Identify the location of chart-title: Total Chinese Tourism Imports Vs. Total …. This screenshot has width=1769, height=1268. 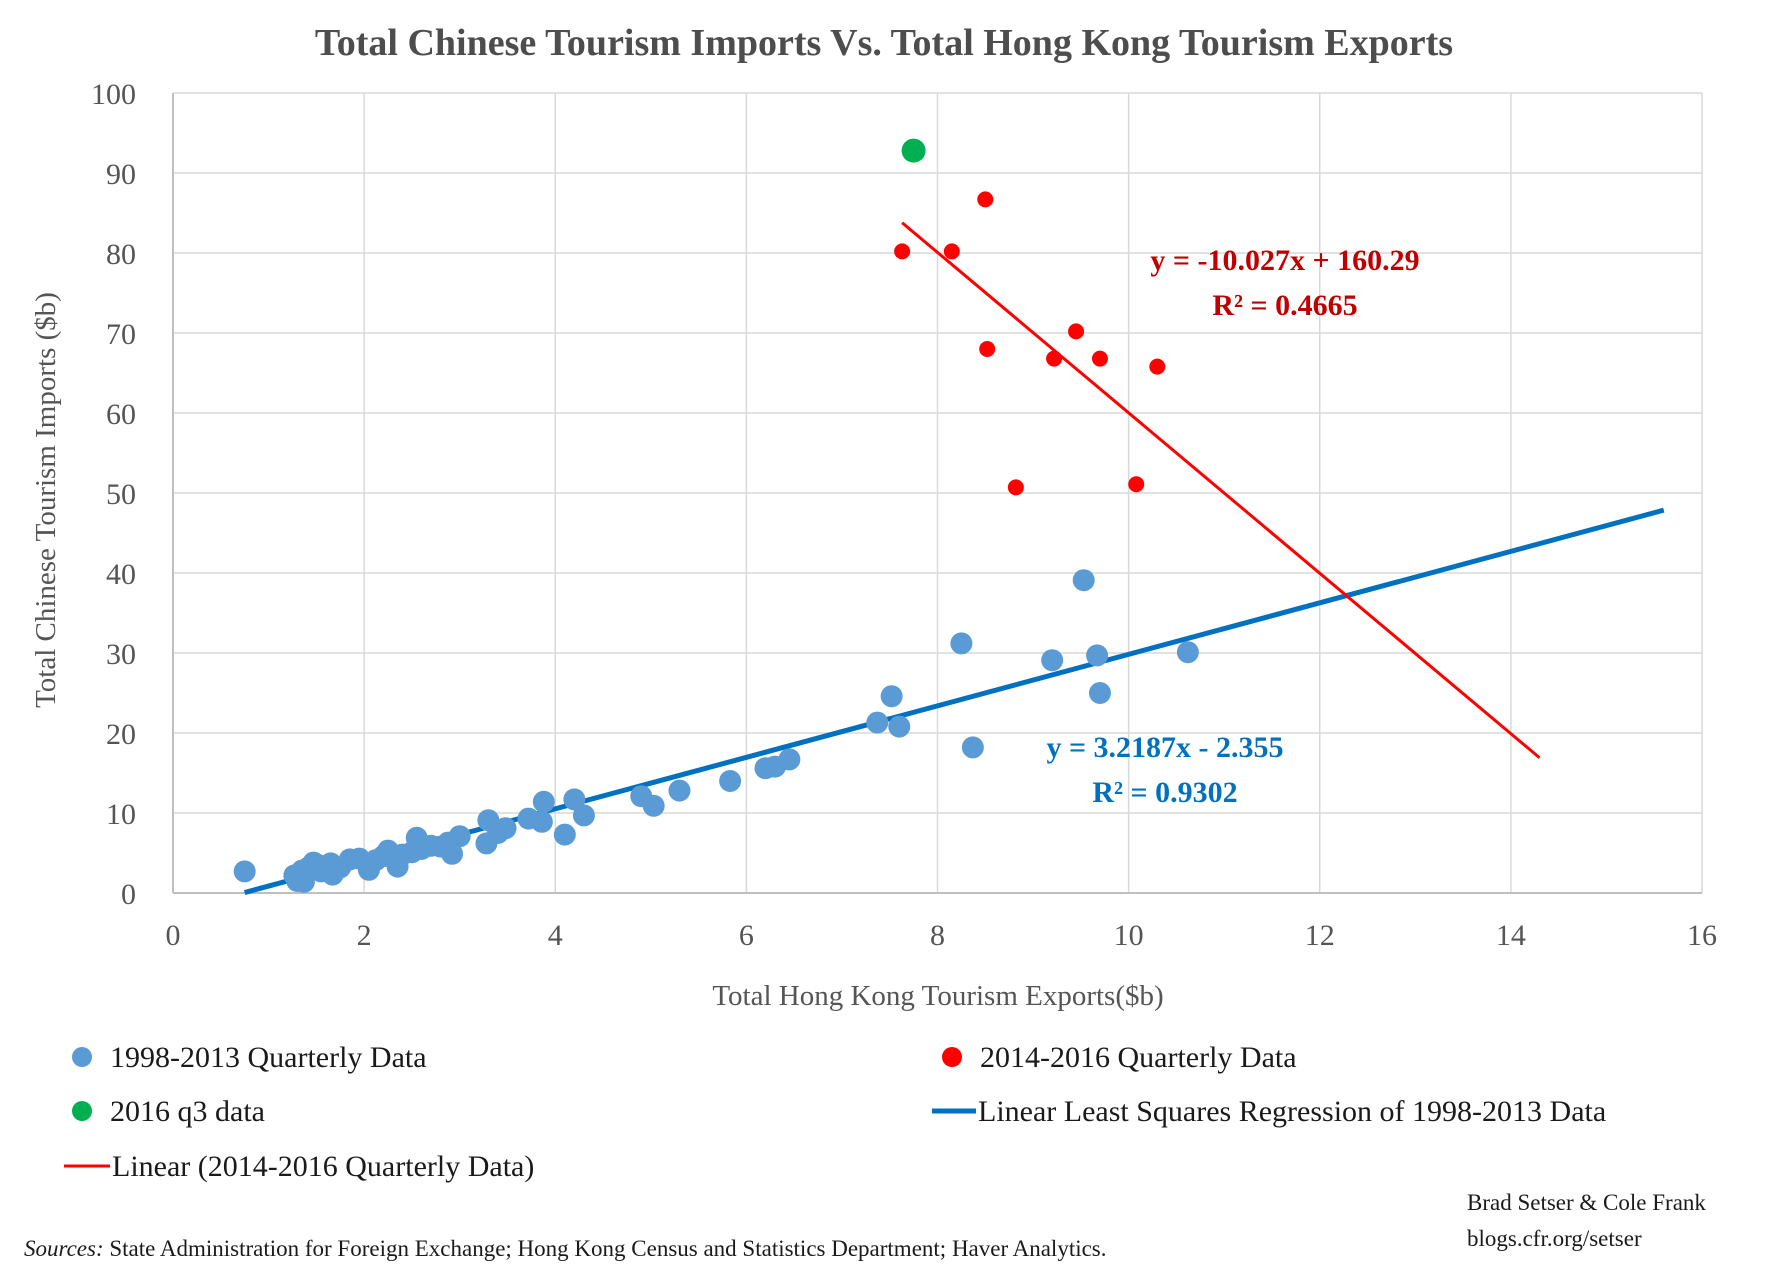
(884, 43).